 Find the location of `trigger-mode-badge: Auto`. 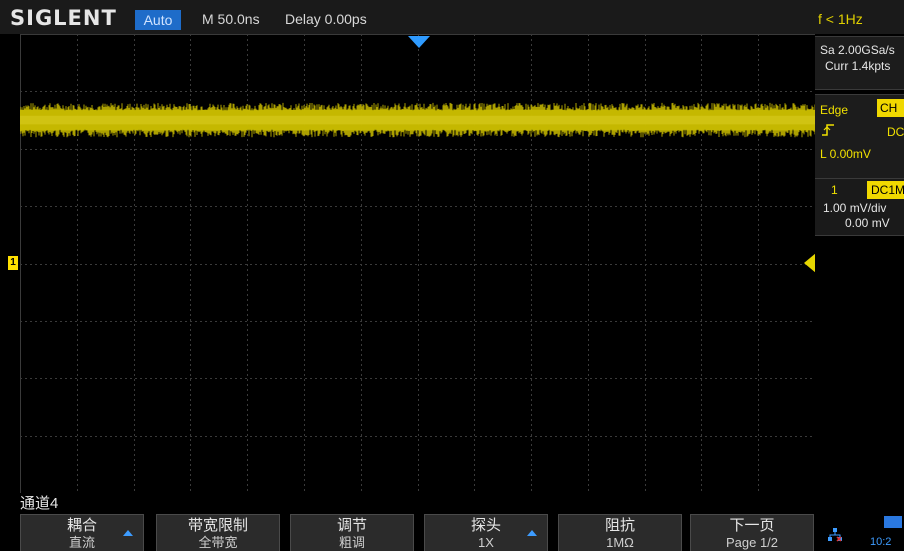

trigger-mode-badge: Auto is located at coordinates (158, 20).